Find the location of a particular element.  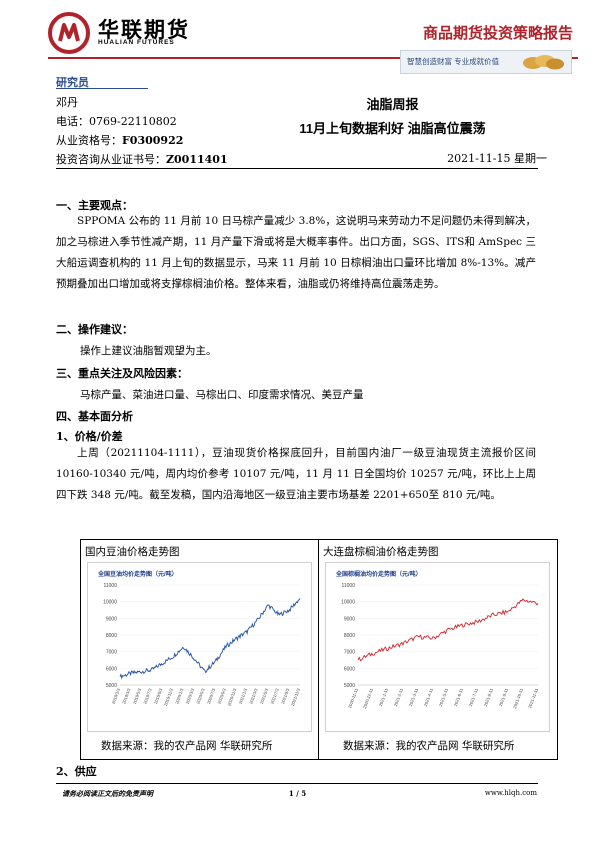

section-4-heading: 四、基本面分析 is located at coordinates (94, 416).